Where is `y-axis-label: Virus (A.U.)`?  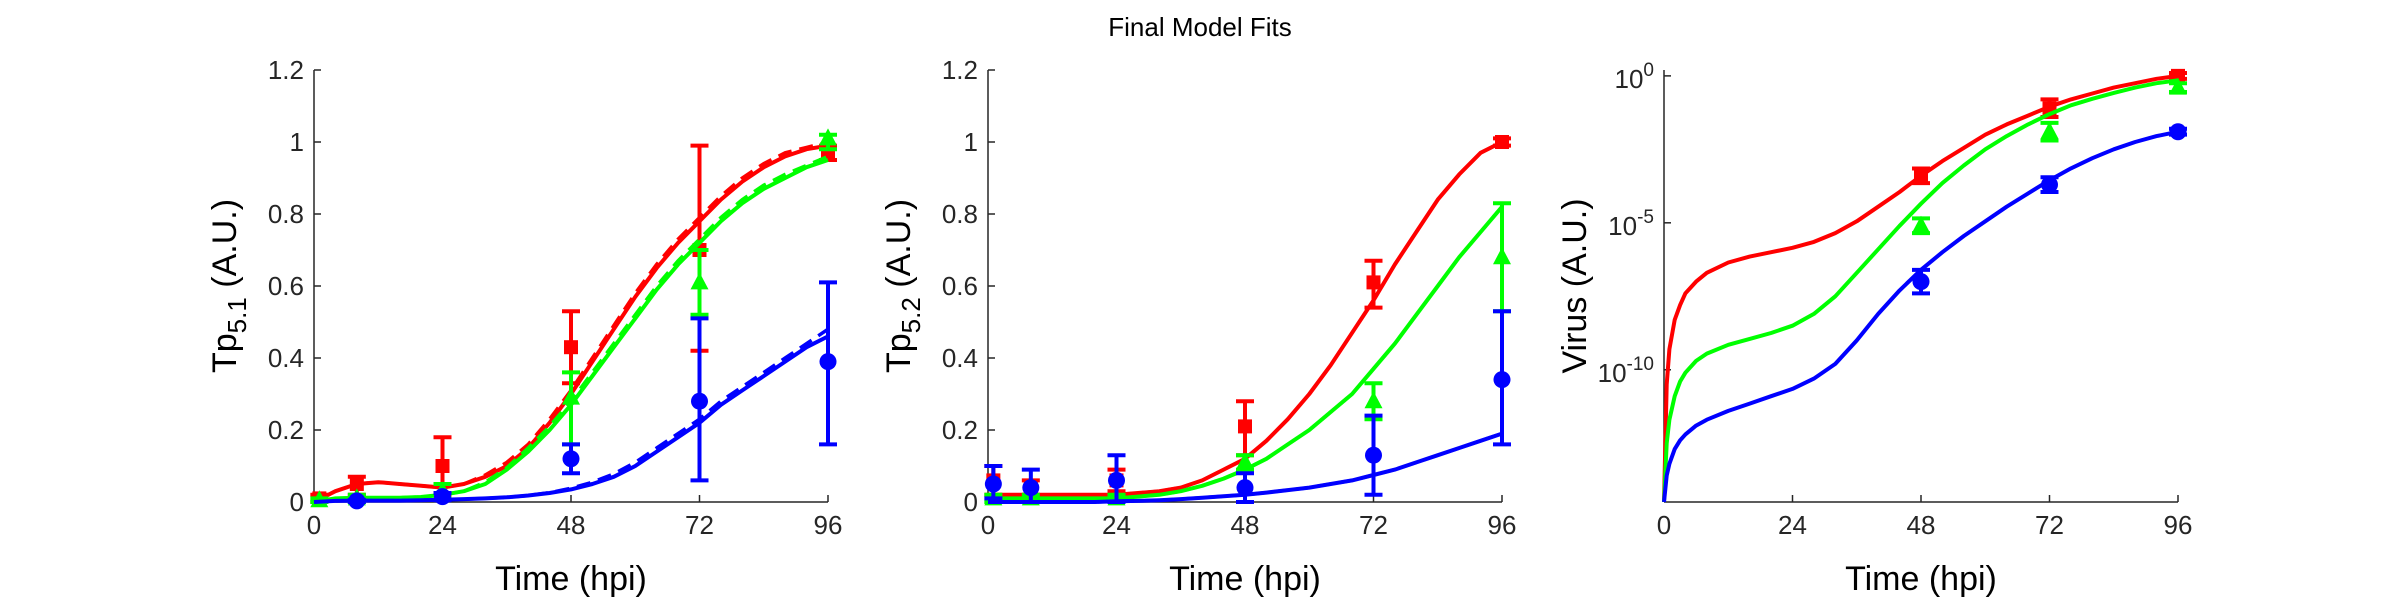
y-axis-label: Virus (A.U.) is located at coordinates (1575, 285).